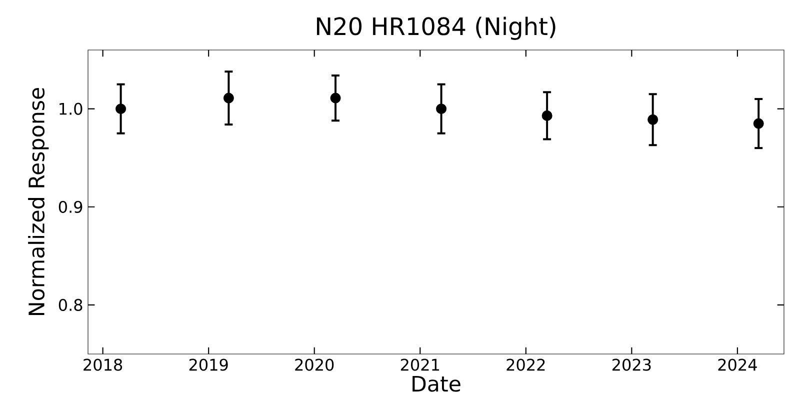  Describe the element at coordinates (70, 206) in the screenshot. I see `y-tick-label: 0.9` at that location.